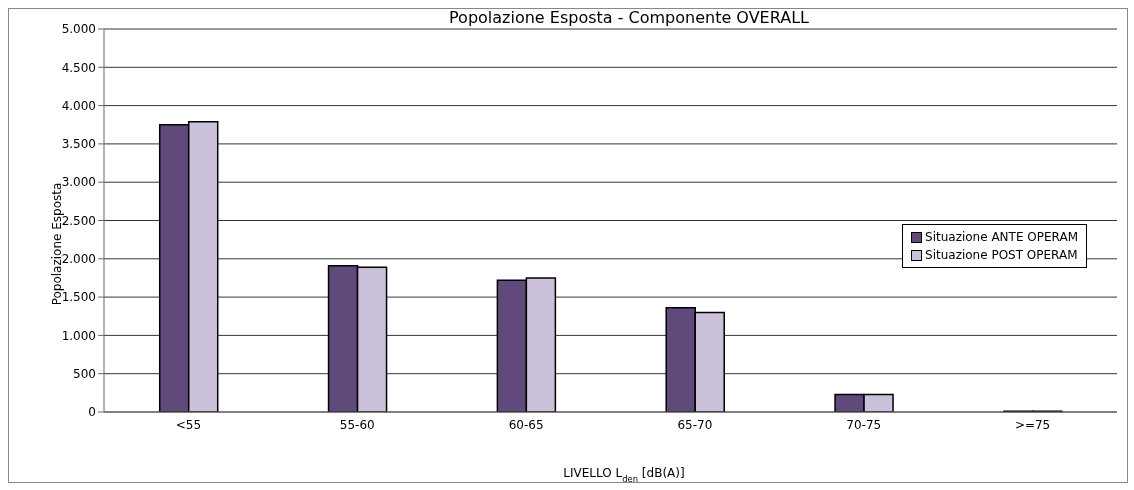  I want to click on y-tick-label: 2.000, so click(78, 259).